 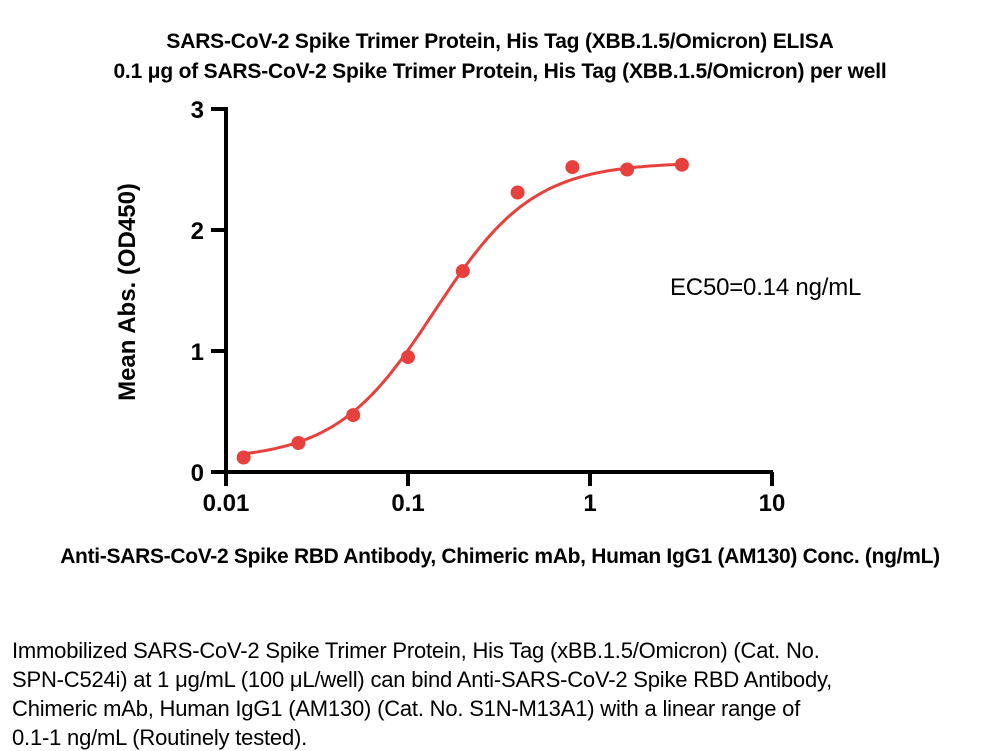 I want to click on x-tick-label: 1, so click(x=589, y=503).